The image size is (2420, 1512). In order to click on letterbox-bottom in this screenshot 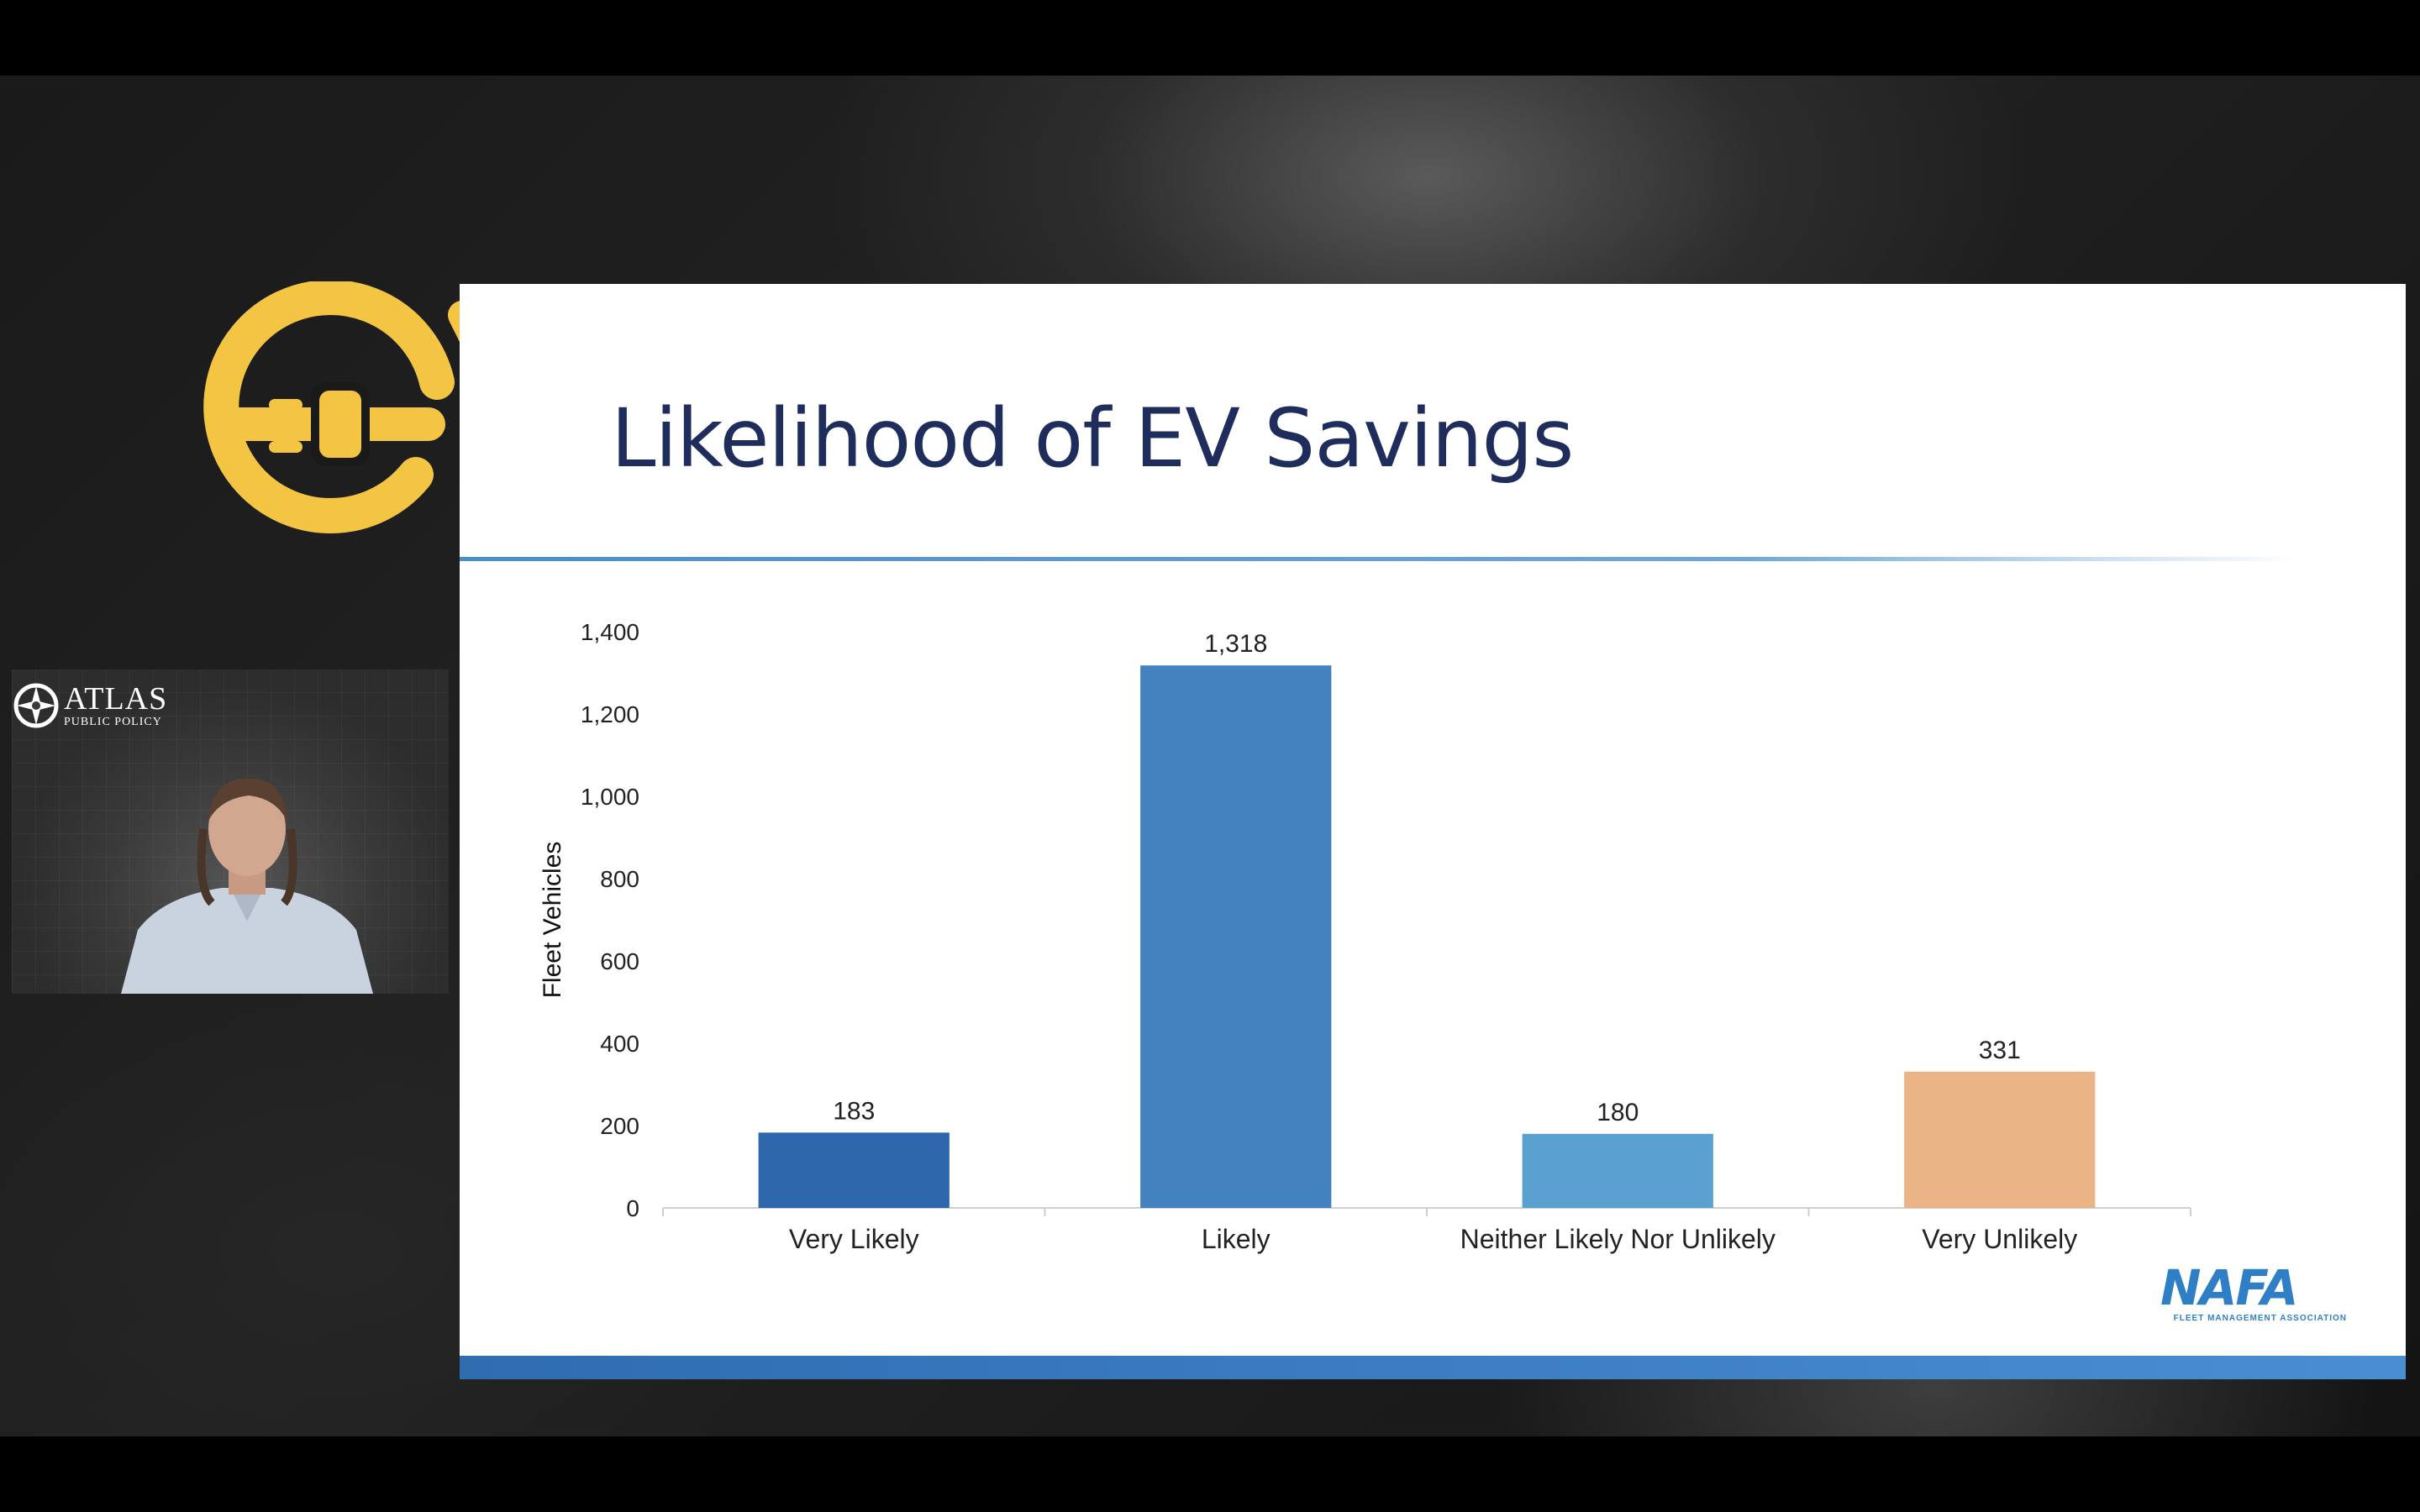, I will do `click(1210, 1474)`.